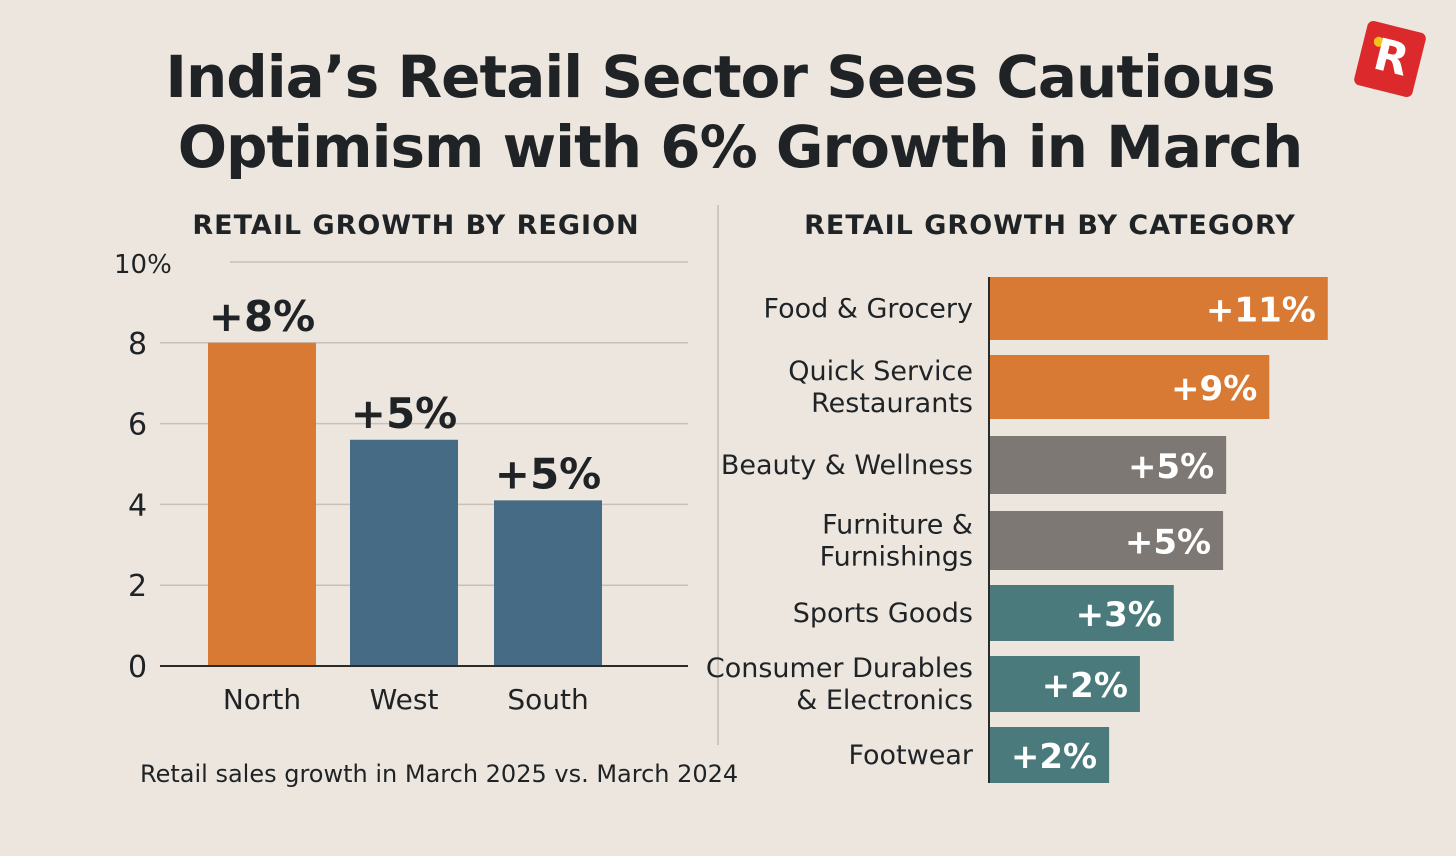 Image resolution: width=1456 pixels, height=856 pixels. I want to click on region-chart-title: RETAIL GROWTH BY REGION, so click(415, 225).